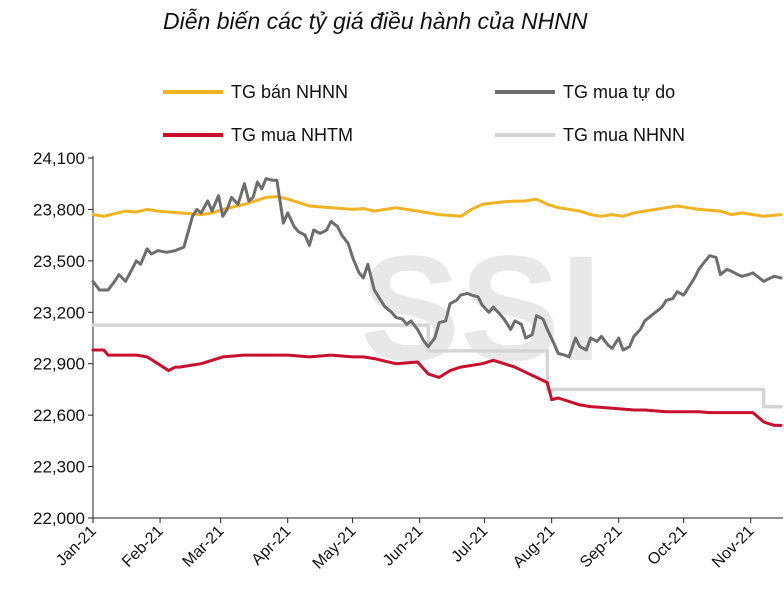 This screenshot has height=600, width=784. Describe the element at coordinates (59, 158) in the screenshot. I see `y-tick-label: 24,100` at that location.